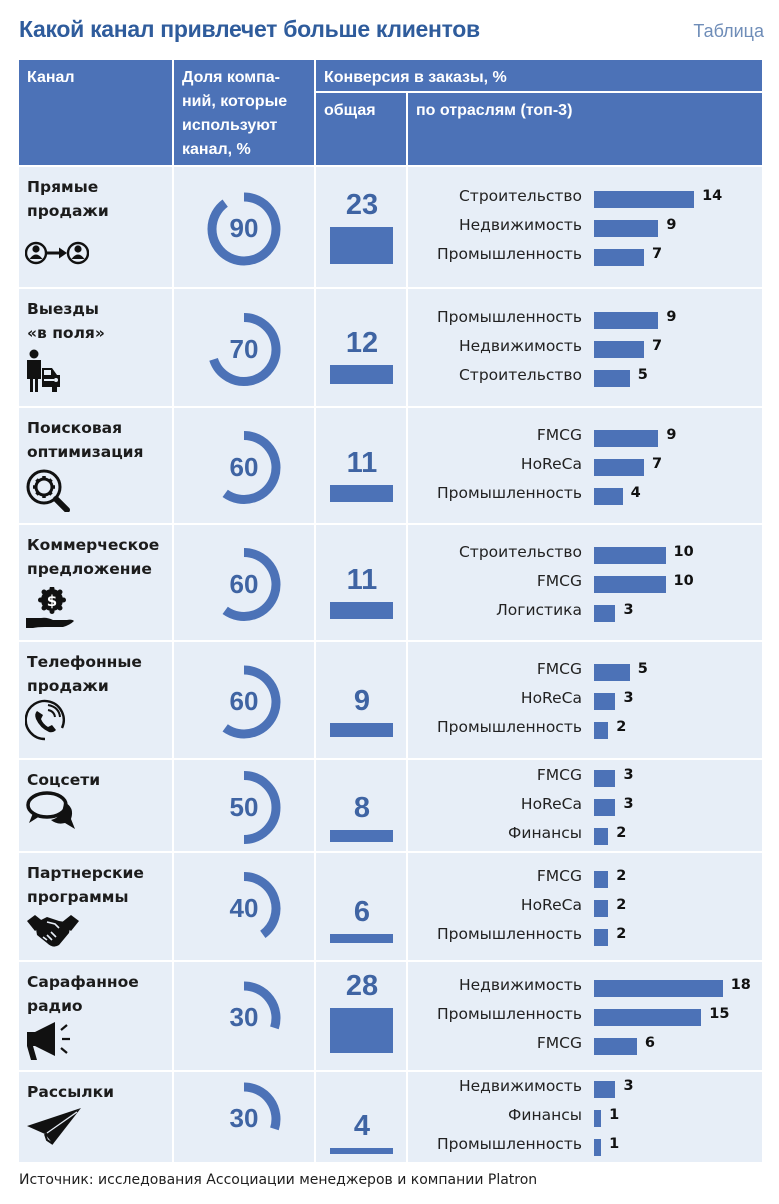 Image resolution: width=779 pixels, height=1204 pixels. Describe the element at coordinates (244, 1017) in the screenshot. I see `share-value: 30` at that location.